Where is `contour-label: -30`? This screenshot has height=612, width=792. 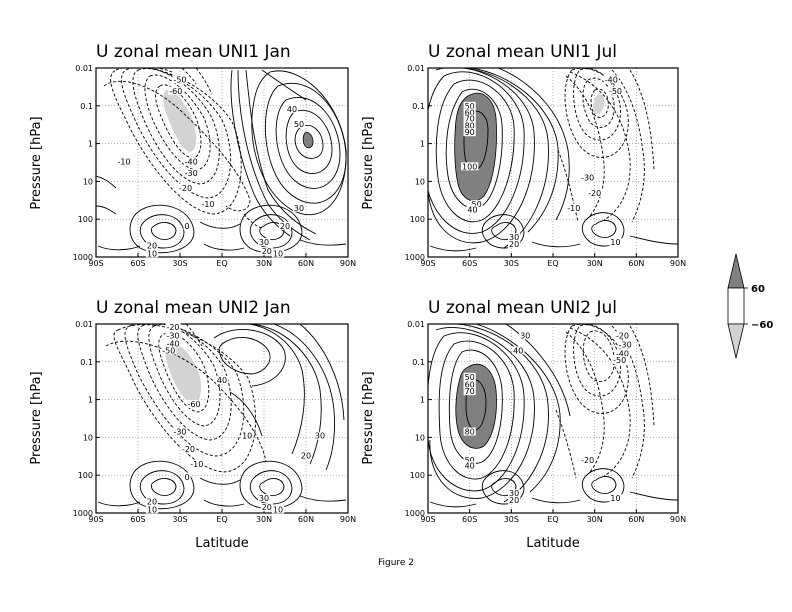
contour-label: -30 is located at coordinates (172, 335).